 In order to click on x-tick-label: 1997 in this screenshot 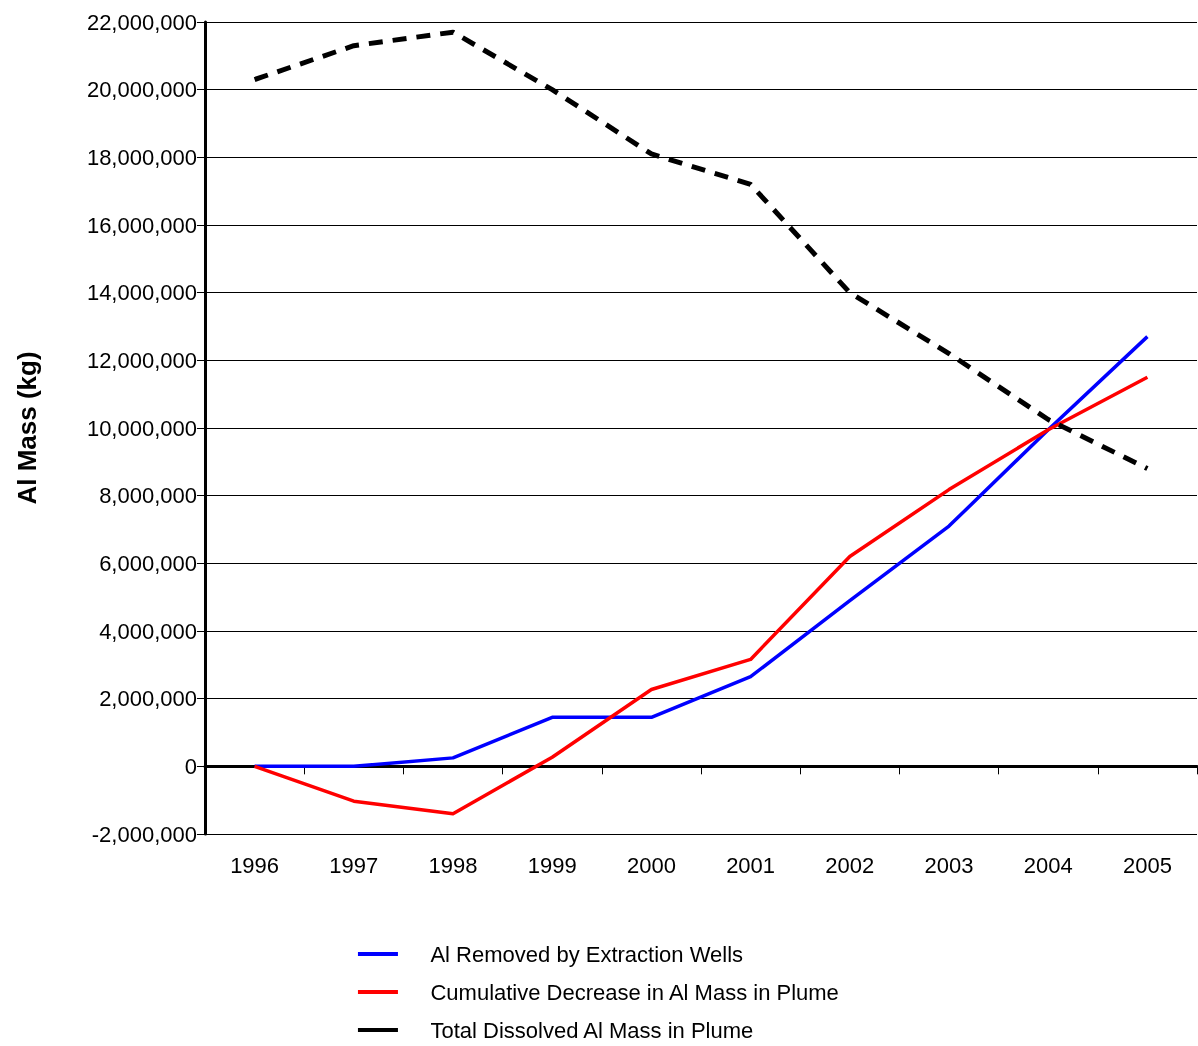, I will do `click(354, 865)`.